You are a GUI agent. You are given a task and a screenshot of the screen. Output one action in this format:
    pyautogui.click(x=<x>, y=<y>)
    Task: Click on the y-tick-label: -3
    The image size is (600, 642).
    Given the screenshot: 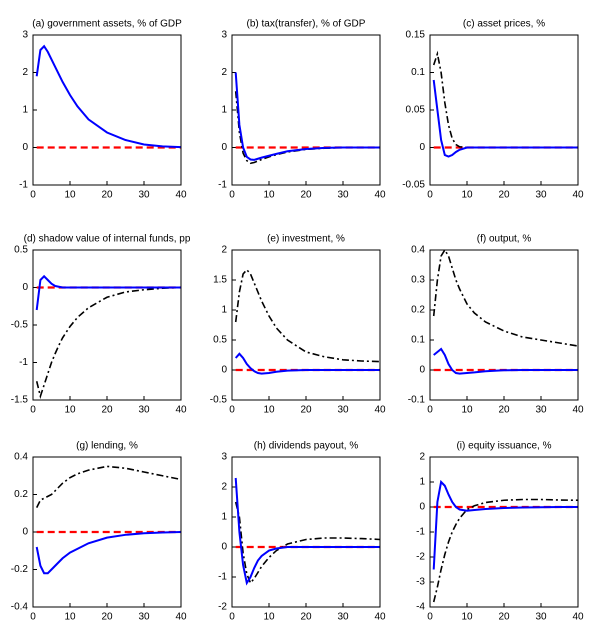 What is the action you would take?
    pyautogui.click(x=420, y=582)
    